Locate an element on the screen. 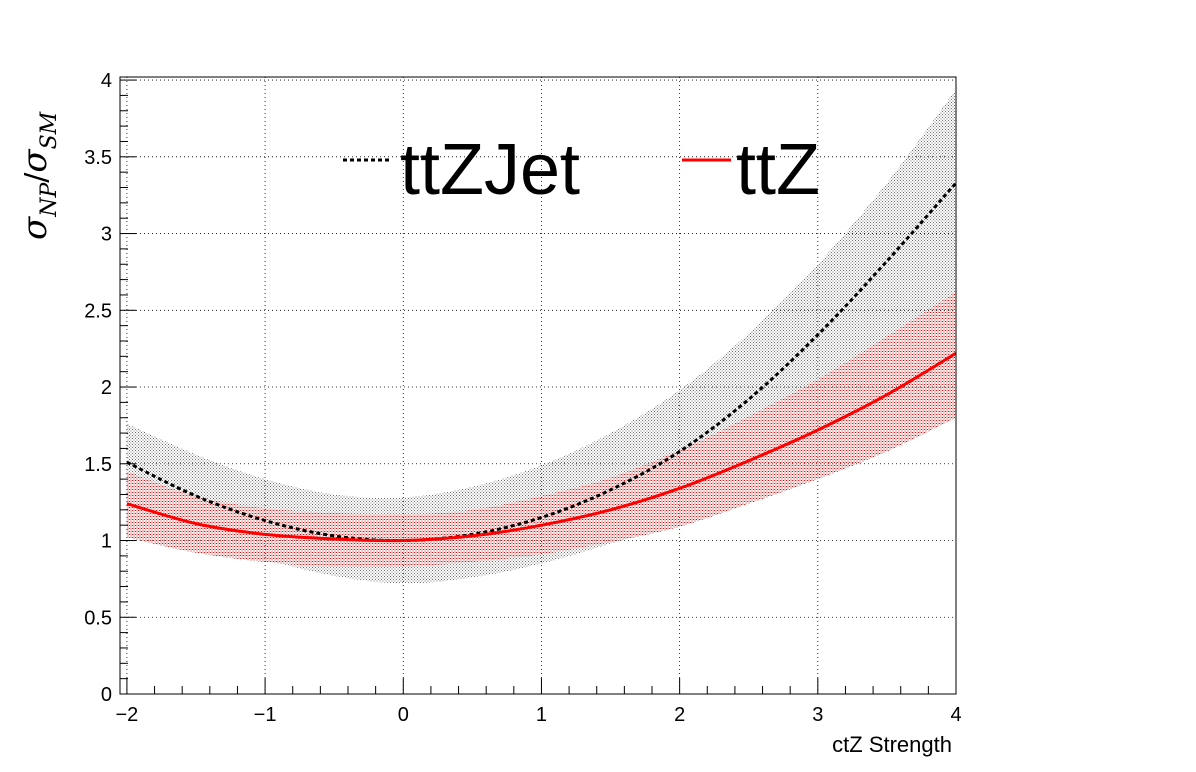 The image size is (1196, 772). x-tick-label-4: 2 is located at coordinates (679, 715).